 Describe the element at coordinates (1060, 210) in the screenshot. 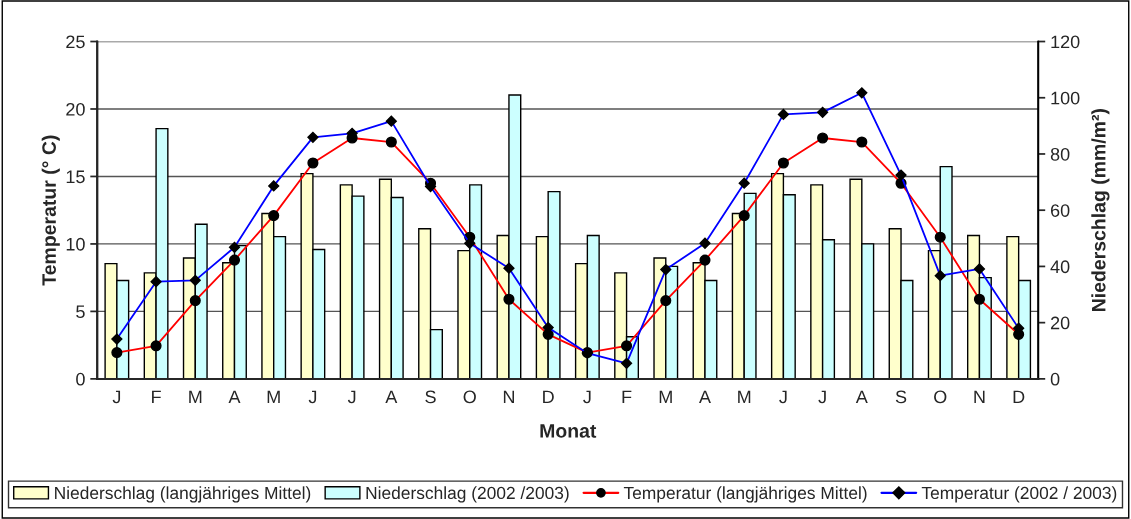

I see `y2-tick-label: 60` at that location.